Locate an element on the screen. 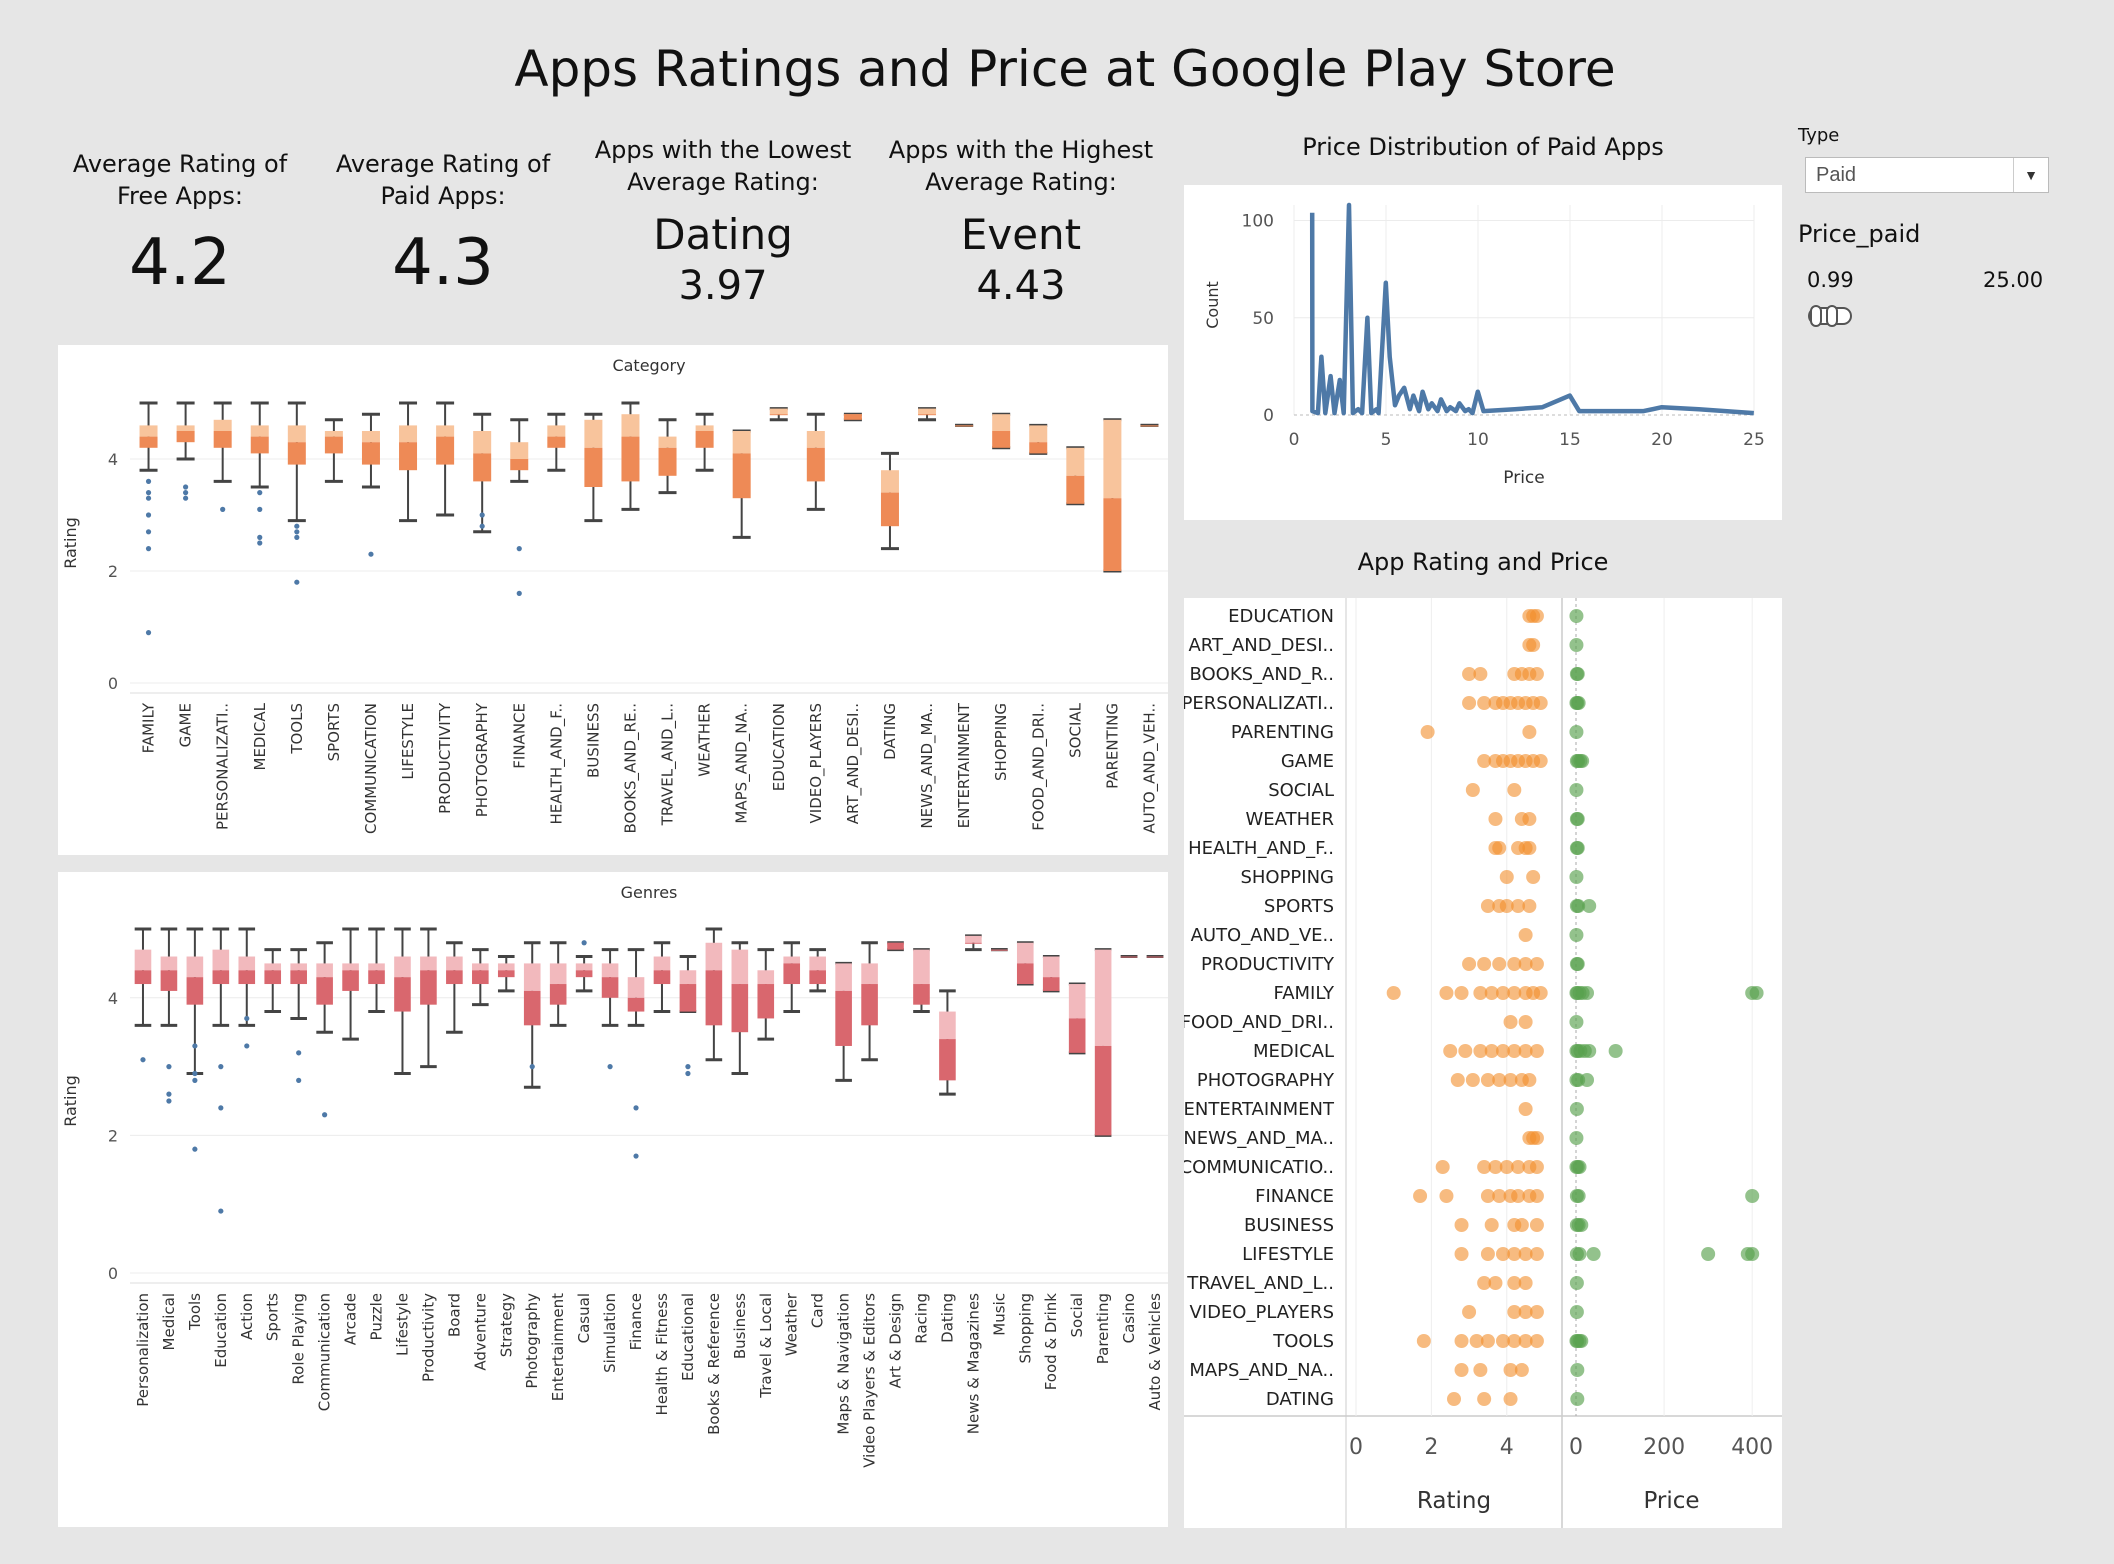 Image resolution: width=2114 pixels, height=1564 pixels. x-tick-label: DATING is located at coordinates (890, 731).